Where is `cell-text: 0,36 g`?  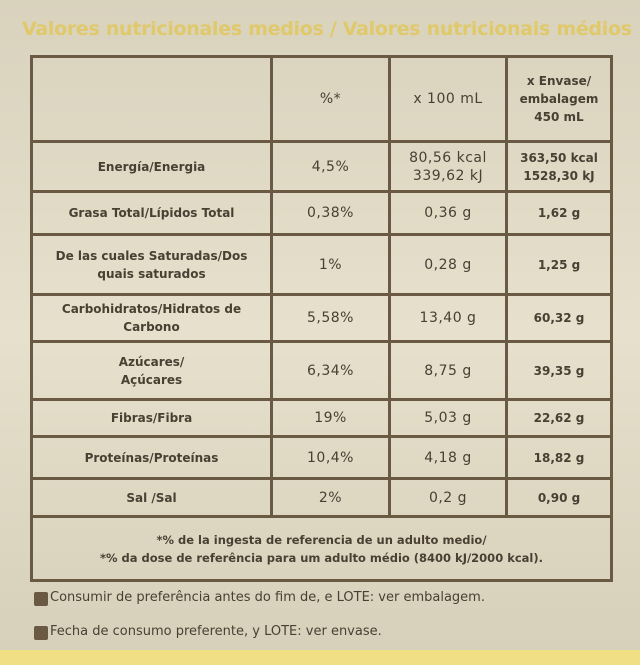
cell-text: 0,36 g is located at coordinates (448, 213).